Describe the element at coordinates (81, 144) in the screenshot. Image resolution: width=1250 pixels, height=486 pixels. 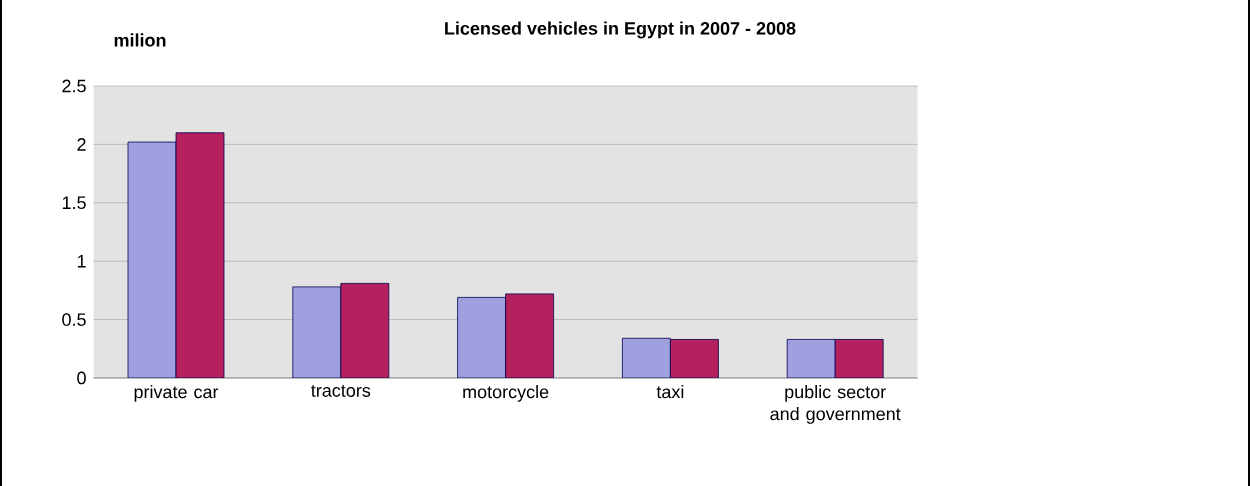
I see `y-tick-label: 2` at that location.